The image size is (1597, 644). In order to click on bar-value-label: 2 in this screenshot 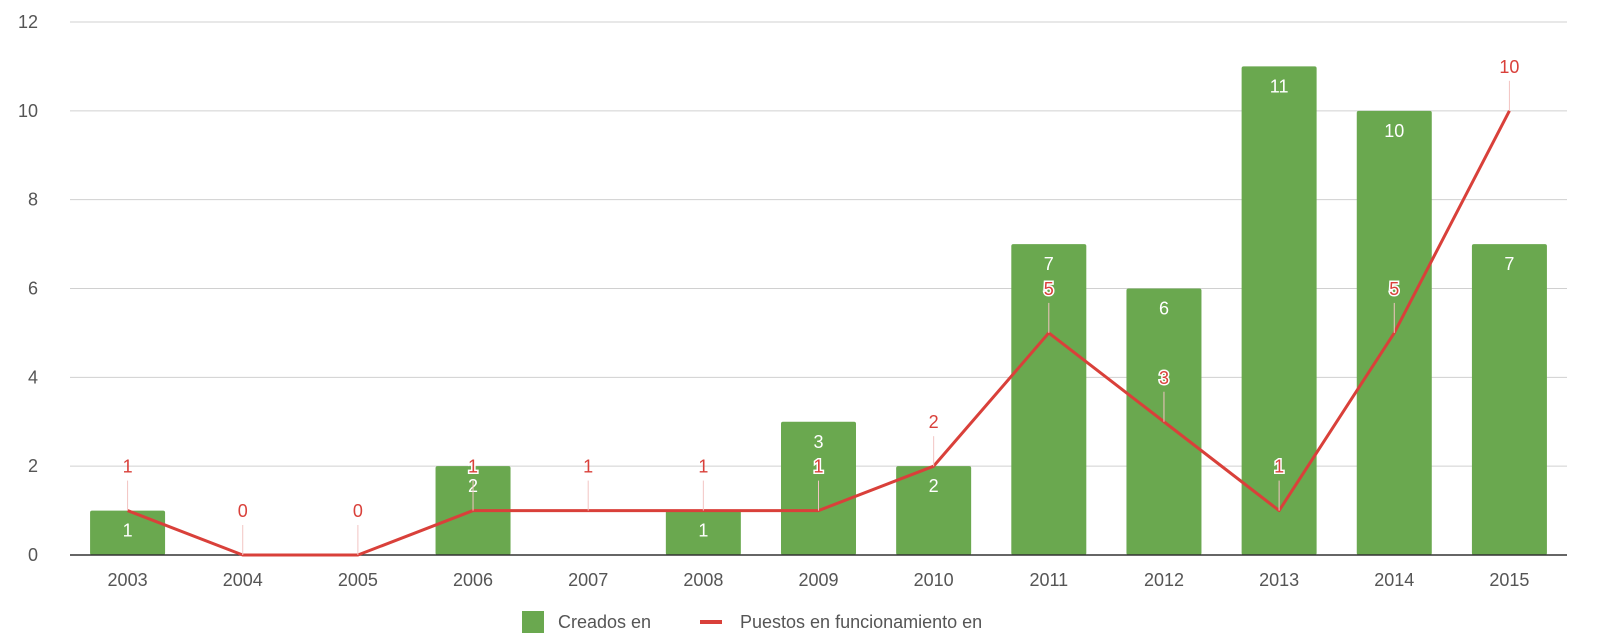, I will do `click(934, 486)`.